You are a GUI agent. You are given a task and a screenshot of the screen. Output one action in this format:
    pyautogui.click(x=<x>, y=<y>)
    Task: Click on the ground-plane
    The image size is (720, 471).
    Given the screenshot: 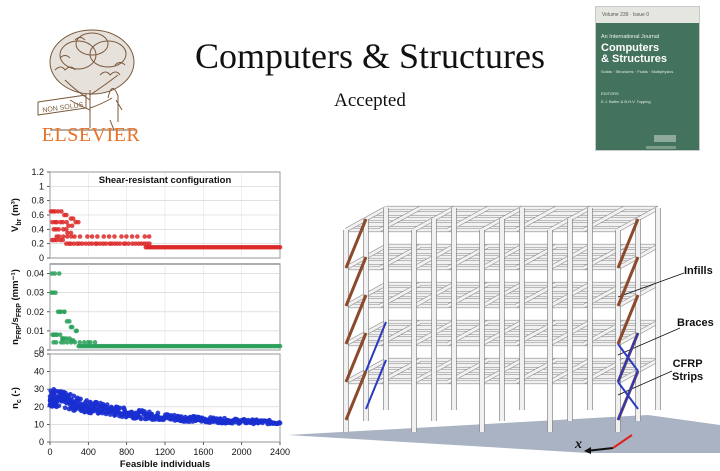 What is the action you would take?
    pyautogui.click(x=504, y=434)
    